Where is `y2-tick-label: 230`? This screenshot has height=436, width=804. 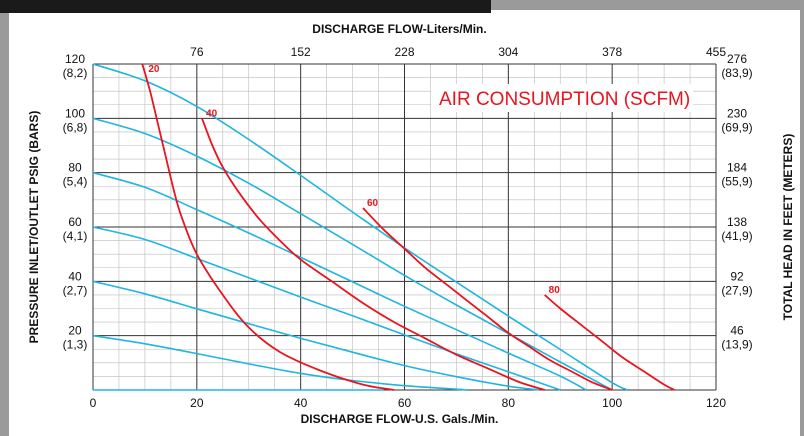
y2-tick-label: 230 is located at coordinates (737, 113).